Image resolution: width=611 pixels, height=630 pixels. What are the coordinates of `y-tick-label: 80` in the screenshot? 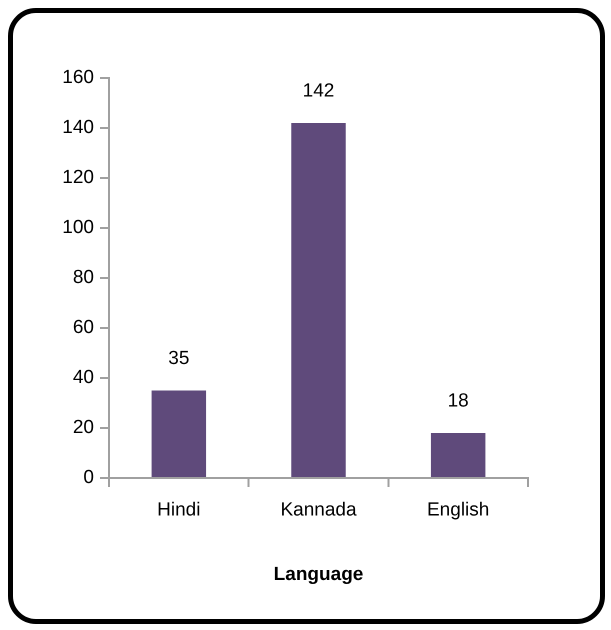 It's located at (83, 277).